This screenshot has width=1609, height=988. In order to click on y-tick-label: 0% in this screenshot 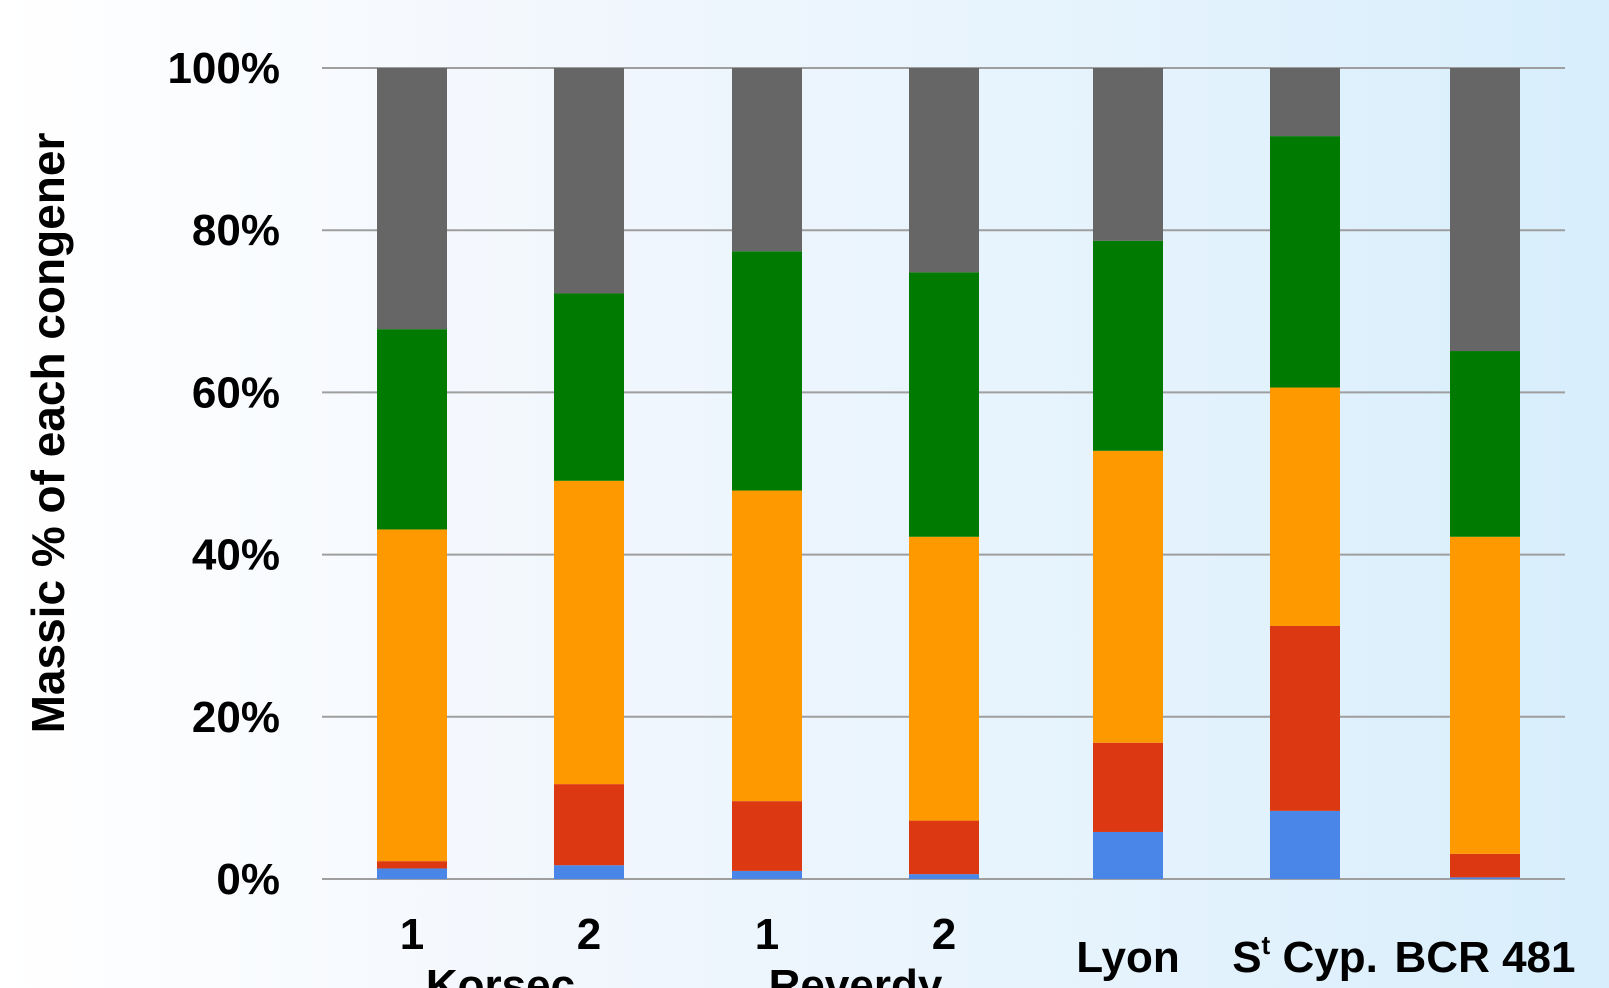, I will do `click(248, 879)`.